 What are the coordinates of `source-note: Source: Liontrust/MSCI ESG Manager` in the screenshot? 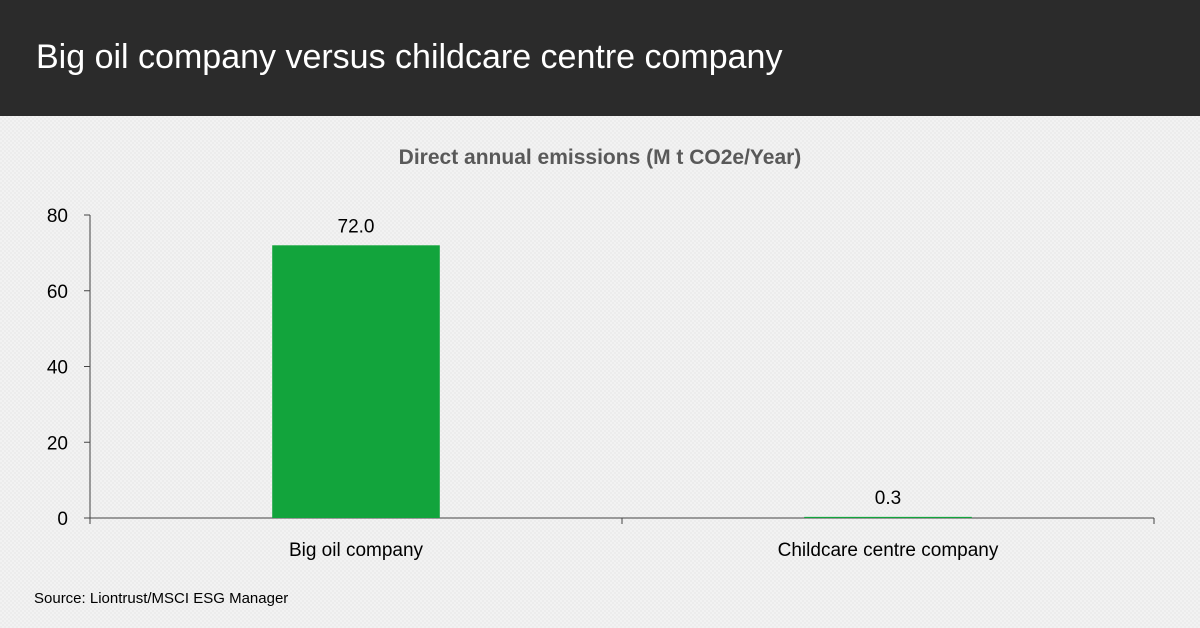 It's located at (161, 598).